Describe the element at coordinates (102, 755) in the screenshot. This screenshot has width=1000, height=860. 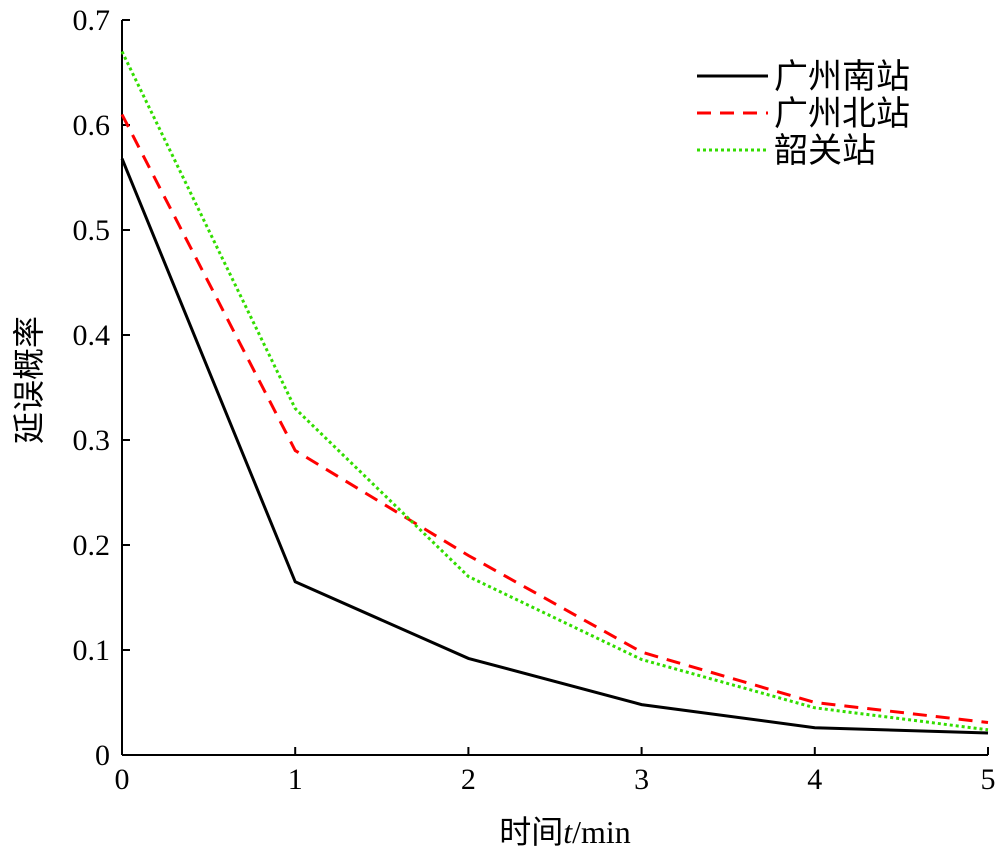
I see `y-tick-label: 0` at that location.